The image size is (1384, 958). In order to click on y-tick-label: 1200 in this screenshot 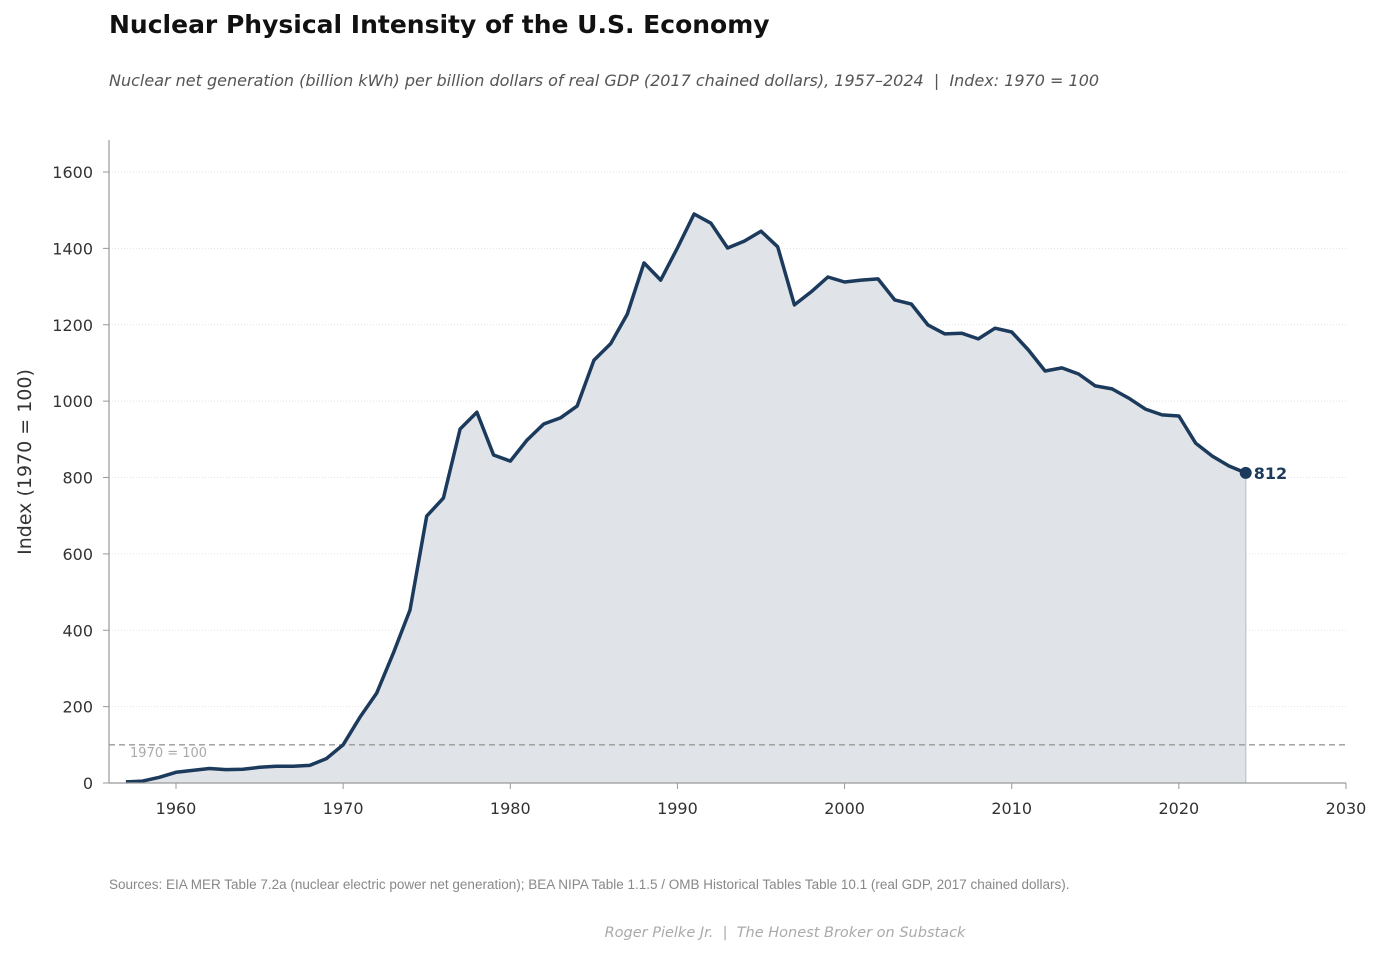, I will do `click(72, 325)`.